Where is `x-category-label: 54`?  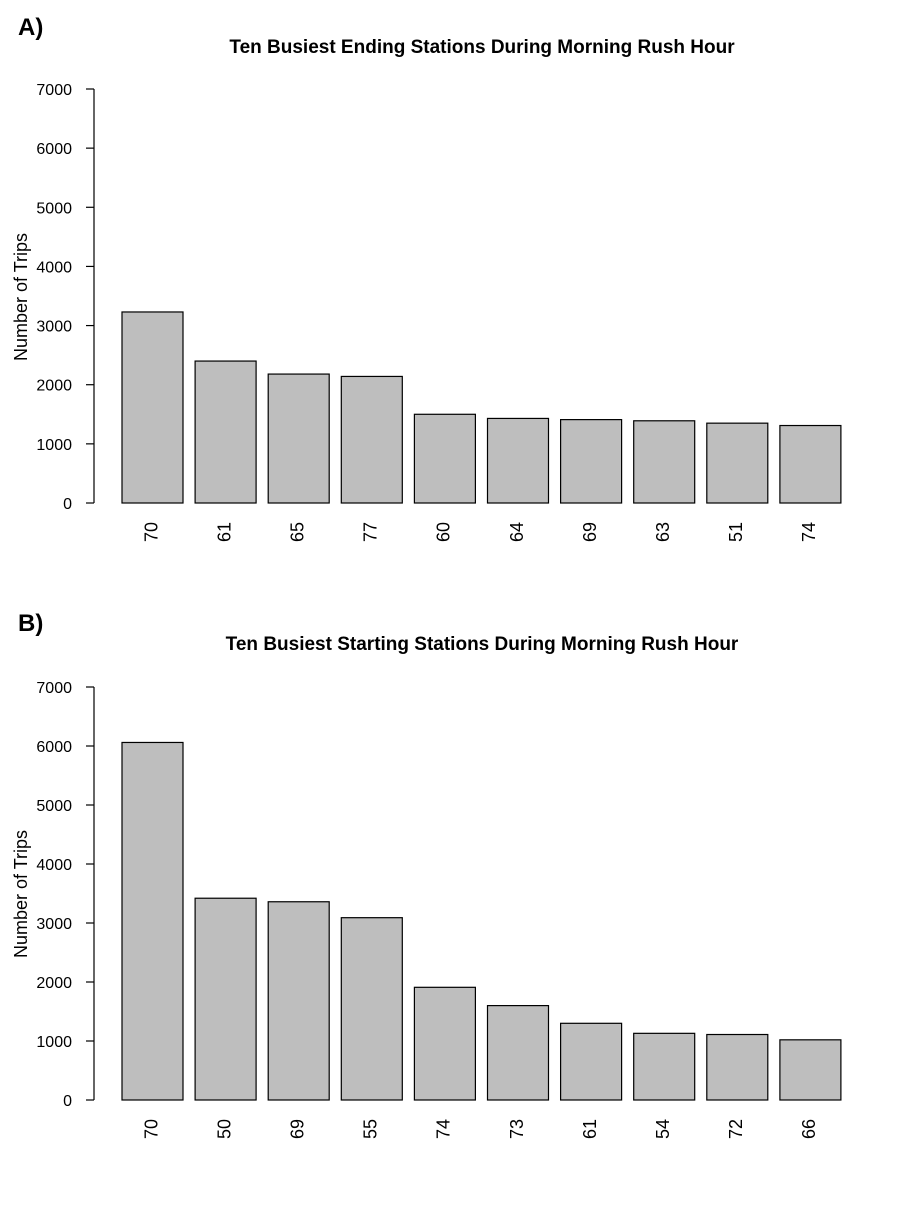
x-category-label: 54 is located at coordinates (663, 1129).